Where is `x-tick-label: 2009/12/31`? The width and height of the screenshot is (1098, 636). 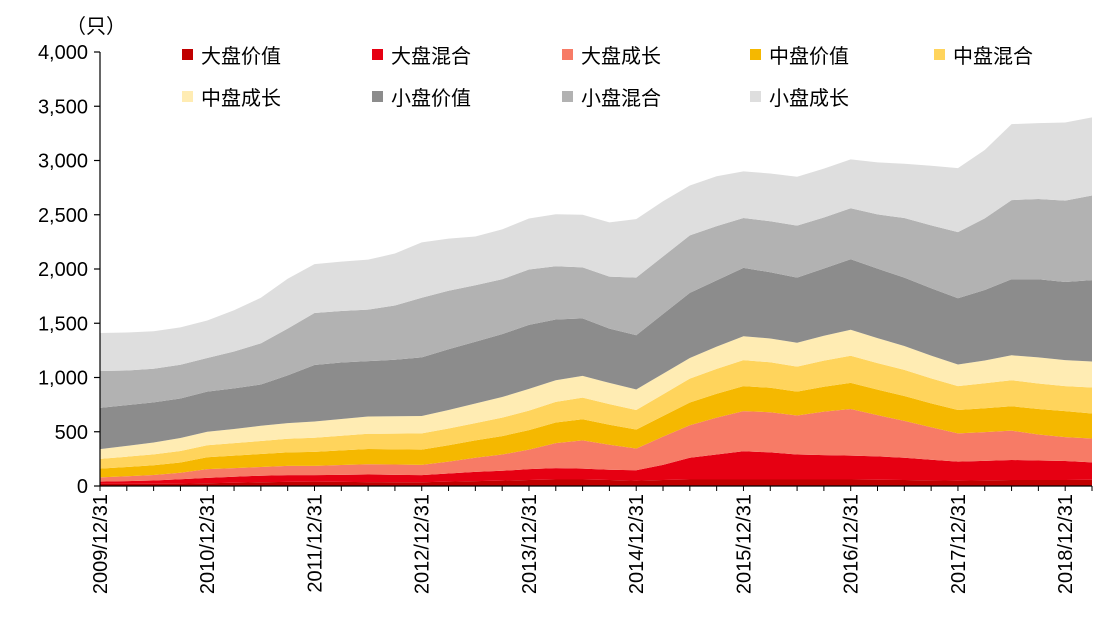
x-tick-label: 2009/12/31 is located at coordinates (101, 544).